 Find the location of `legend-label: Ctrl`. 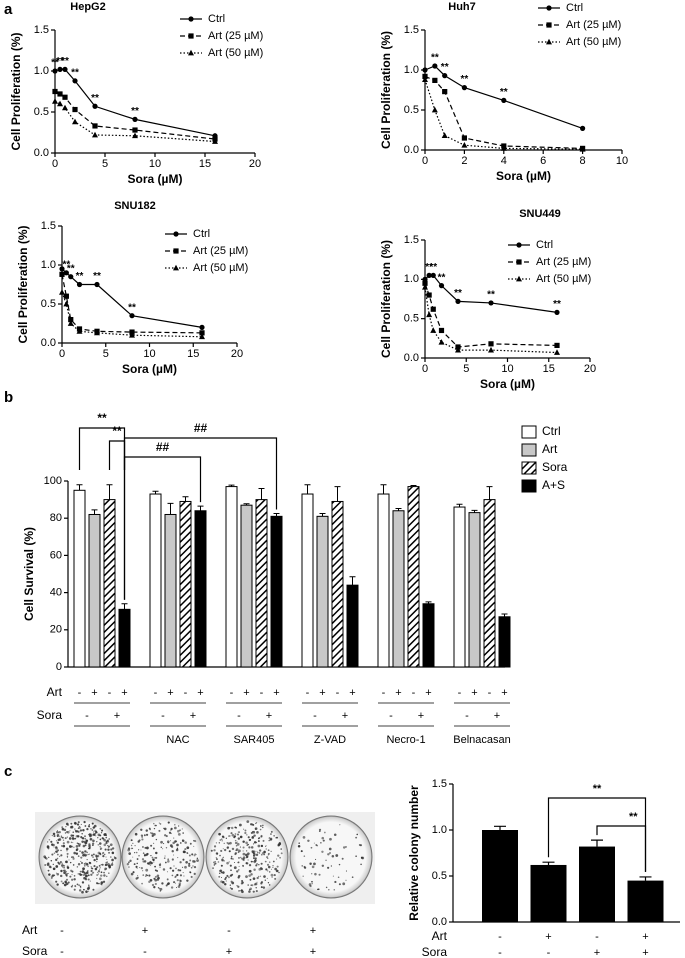

legend-label: Ctrl is located at coordinates (574, 8).